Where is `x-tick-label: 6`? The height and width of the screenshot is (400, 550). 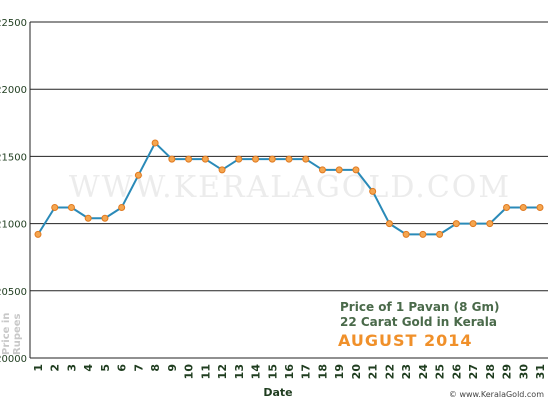
x-tick-label: 6 is located at coordinates (122, 368).